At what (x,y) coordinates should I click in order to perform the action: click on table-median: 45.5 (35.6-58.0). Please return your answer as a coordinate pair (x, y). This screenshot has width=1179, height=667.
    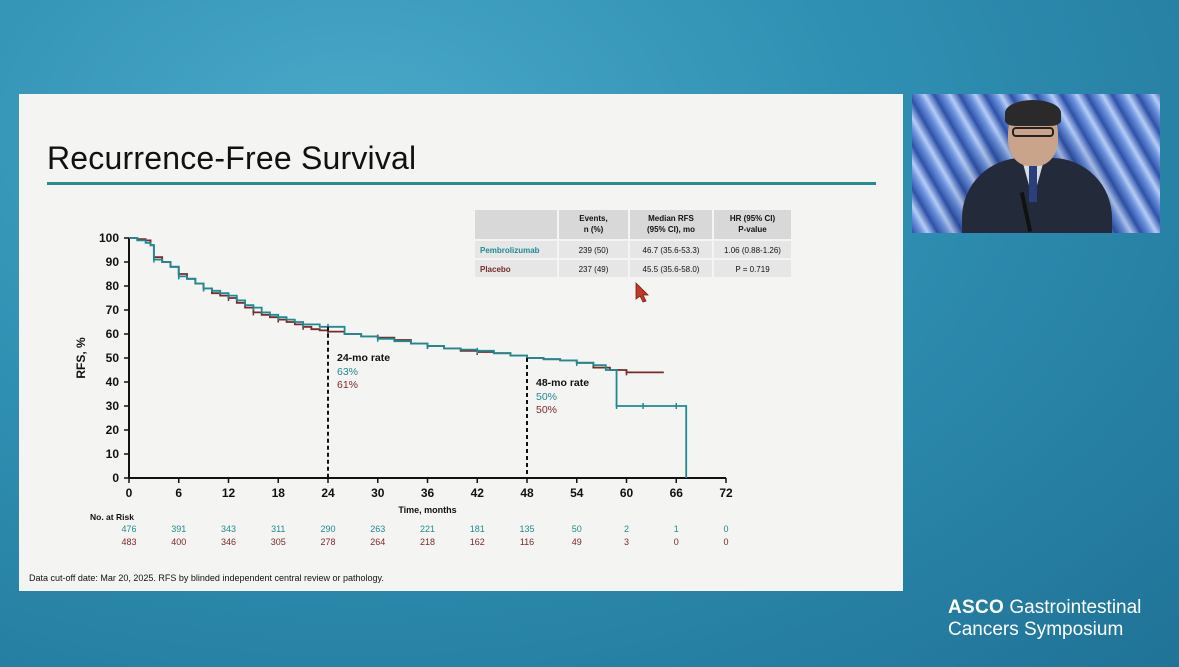
    Looking at the image, I should click on (671, 269).